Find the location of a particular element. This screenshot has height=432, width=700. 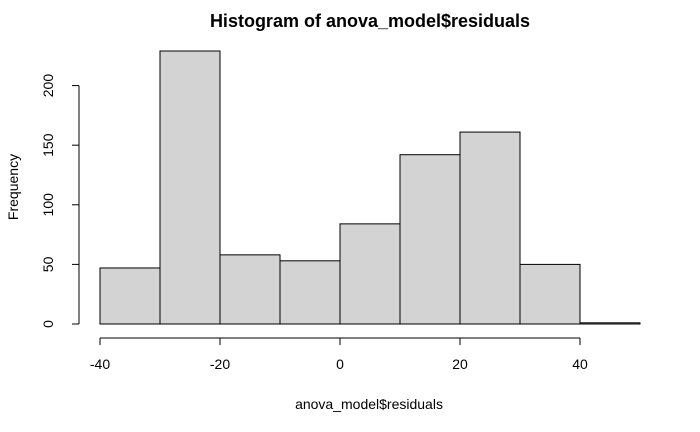

x-tick-label: 20 is located at coordinates (460, 364).